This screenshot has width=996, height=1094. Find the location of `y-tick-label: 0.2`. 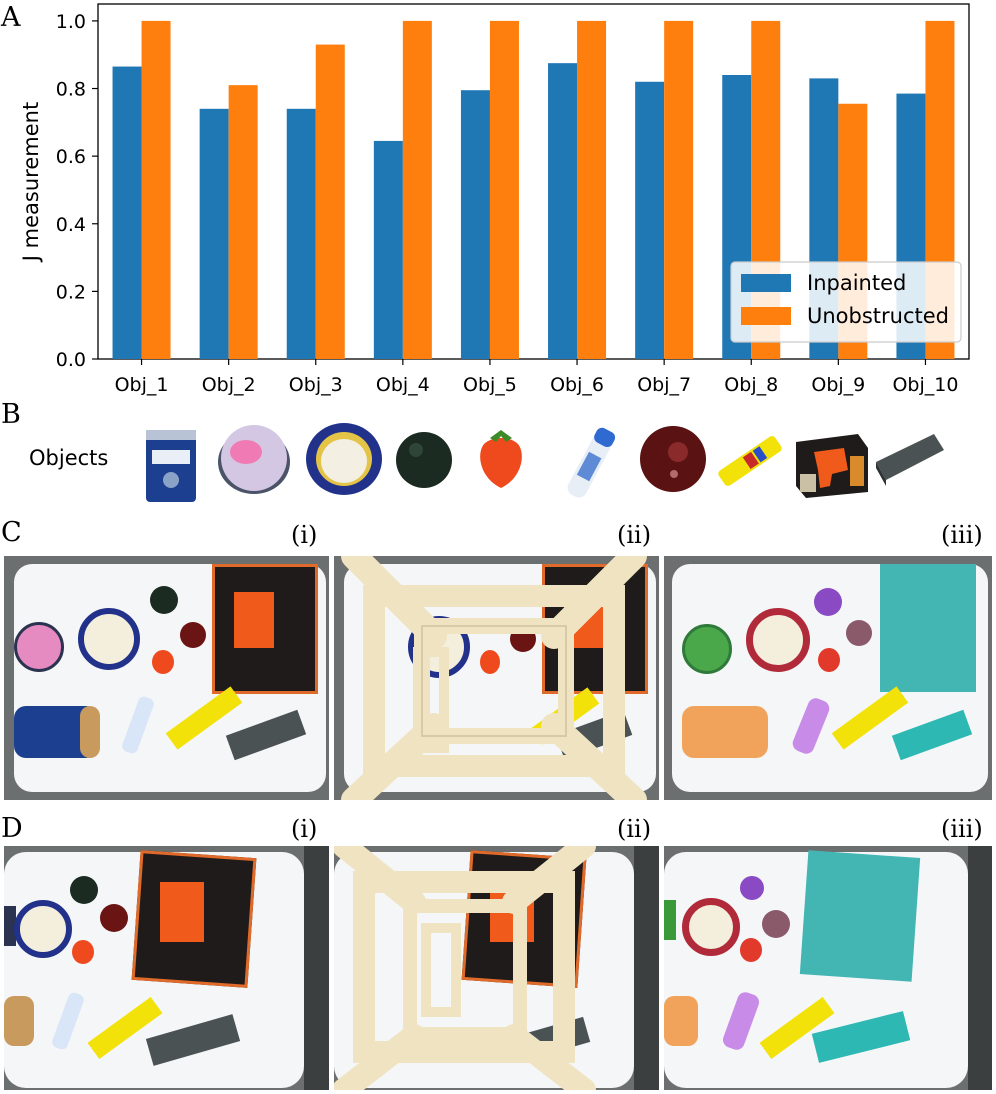

y-tick-label: 0.2 is located at coordinates (71, 292).